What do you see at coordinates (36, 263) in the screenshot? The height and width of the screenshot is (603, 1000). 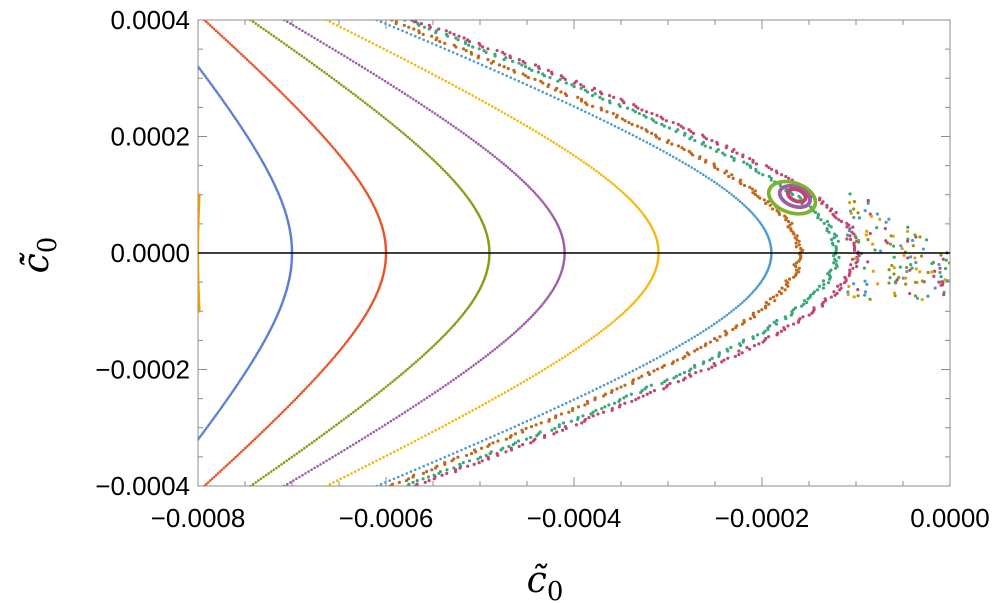 I see `y-axis-title-main: c̃̇` at bounding box center [36, 263].